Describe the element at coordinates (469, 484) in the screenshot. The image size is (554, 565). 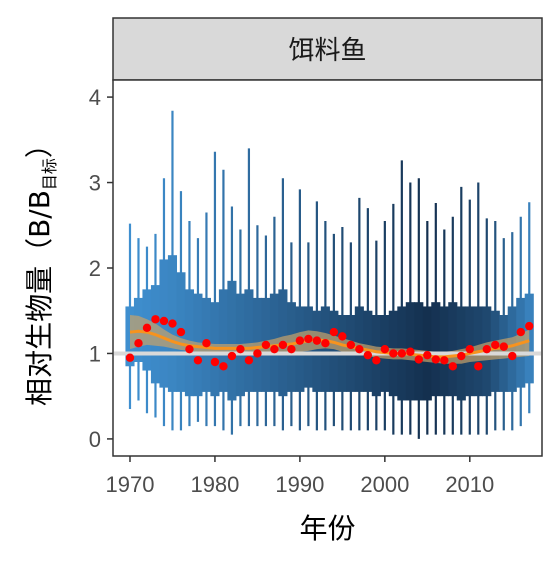
I see `x-tick-label: 2010` at that location.